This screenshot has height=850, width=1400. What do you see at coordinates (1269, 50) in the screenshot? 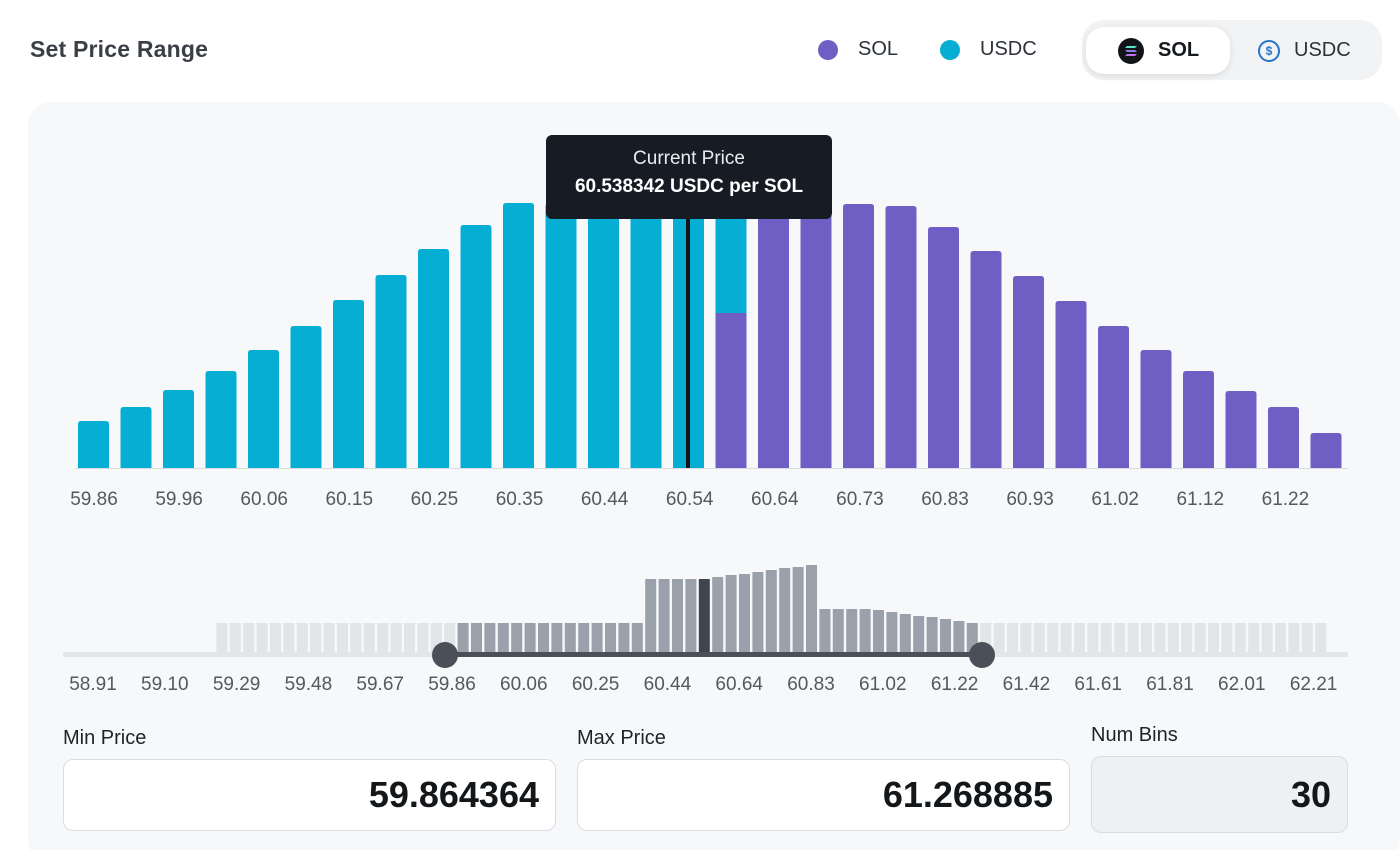
I see `usdc-icon: $` at bounding box center [1269, 50].